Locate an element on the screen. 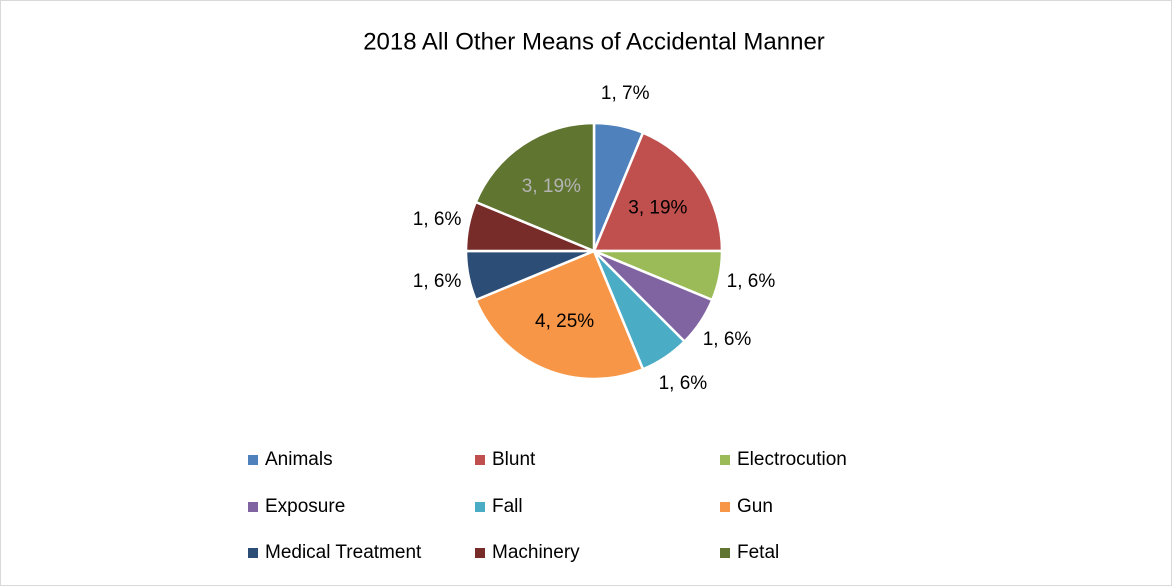 The width and height of the screenshot is (1172, 586). legend-label: Medical Treatment is located at coordinates (343, 552).